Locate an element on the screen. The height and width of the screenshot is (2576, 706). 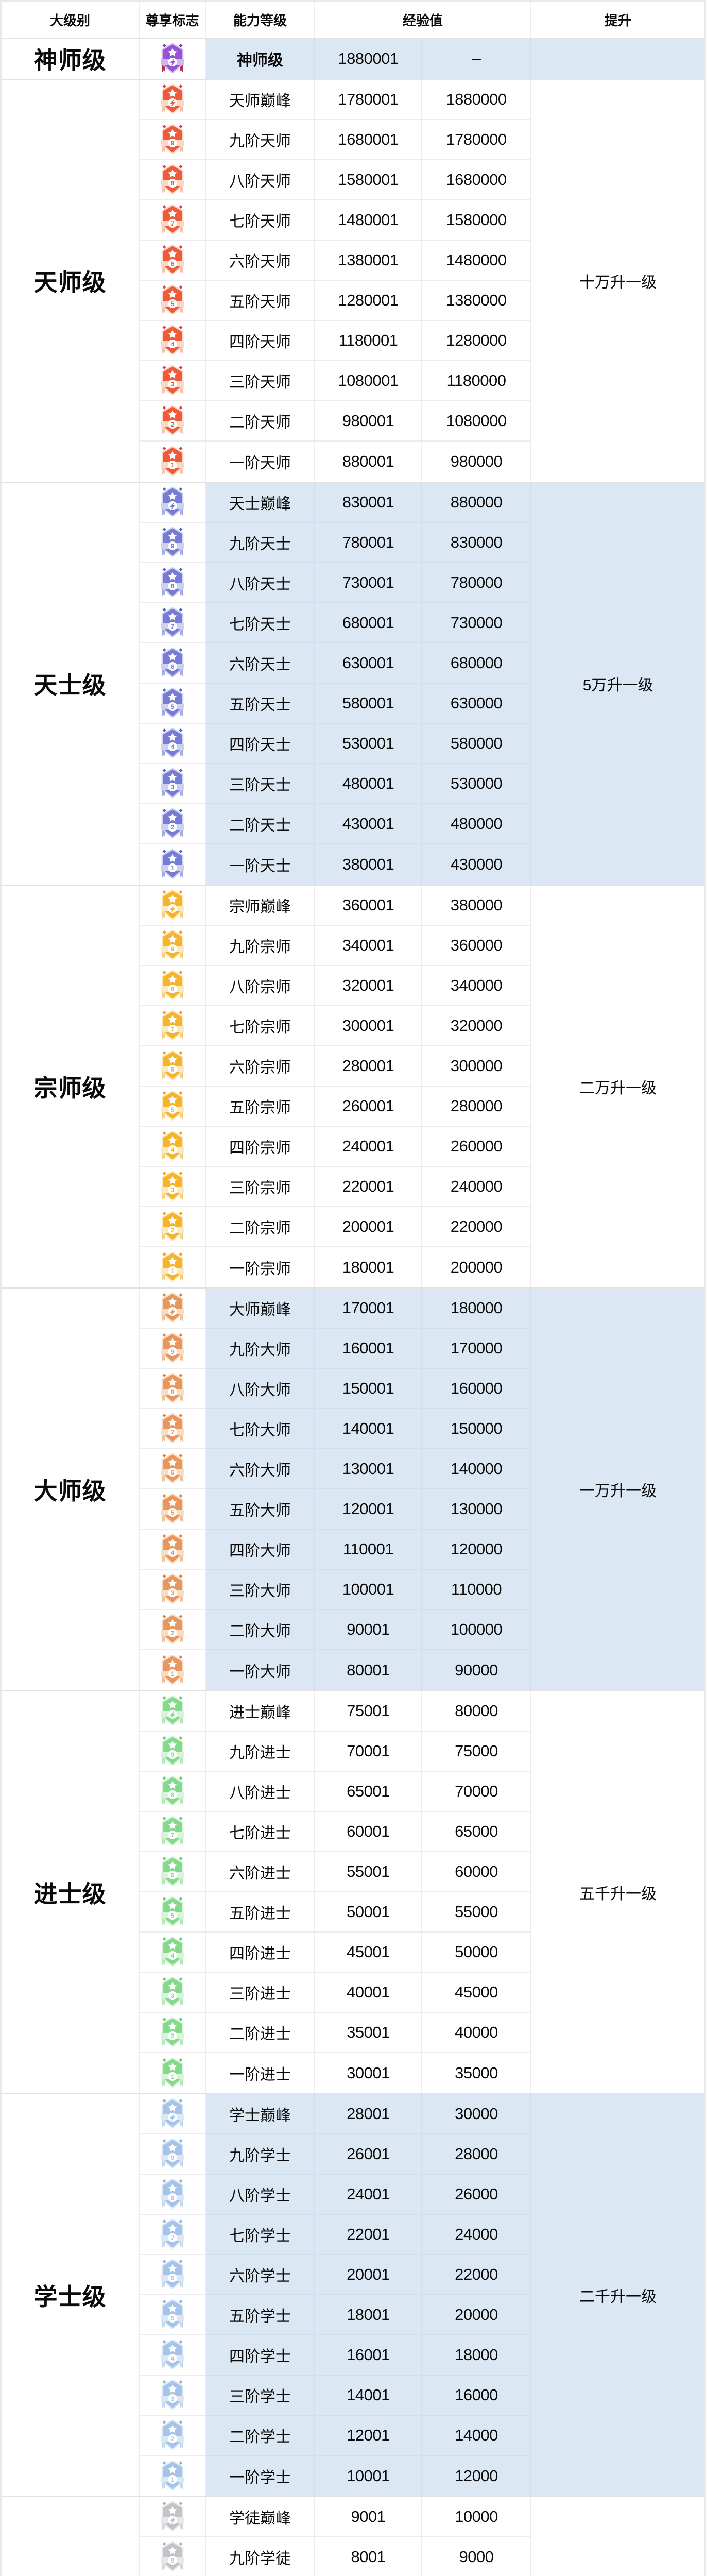
rank-name: 五阶进士 is located at coordinates (260, 1912).